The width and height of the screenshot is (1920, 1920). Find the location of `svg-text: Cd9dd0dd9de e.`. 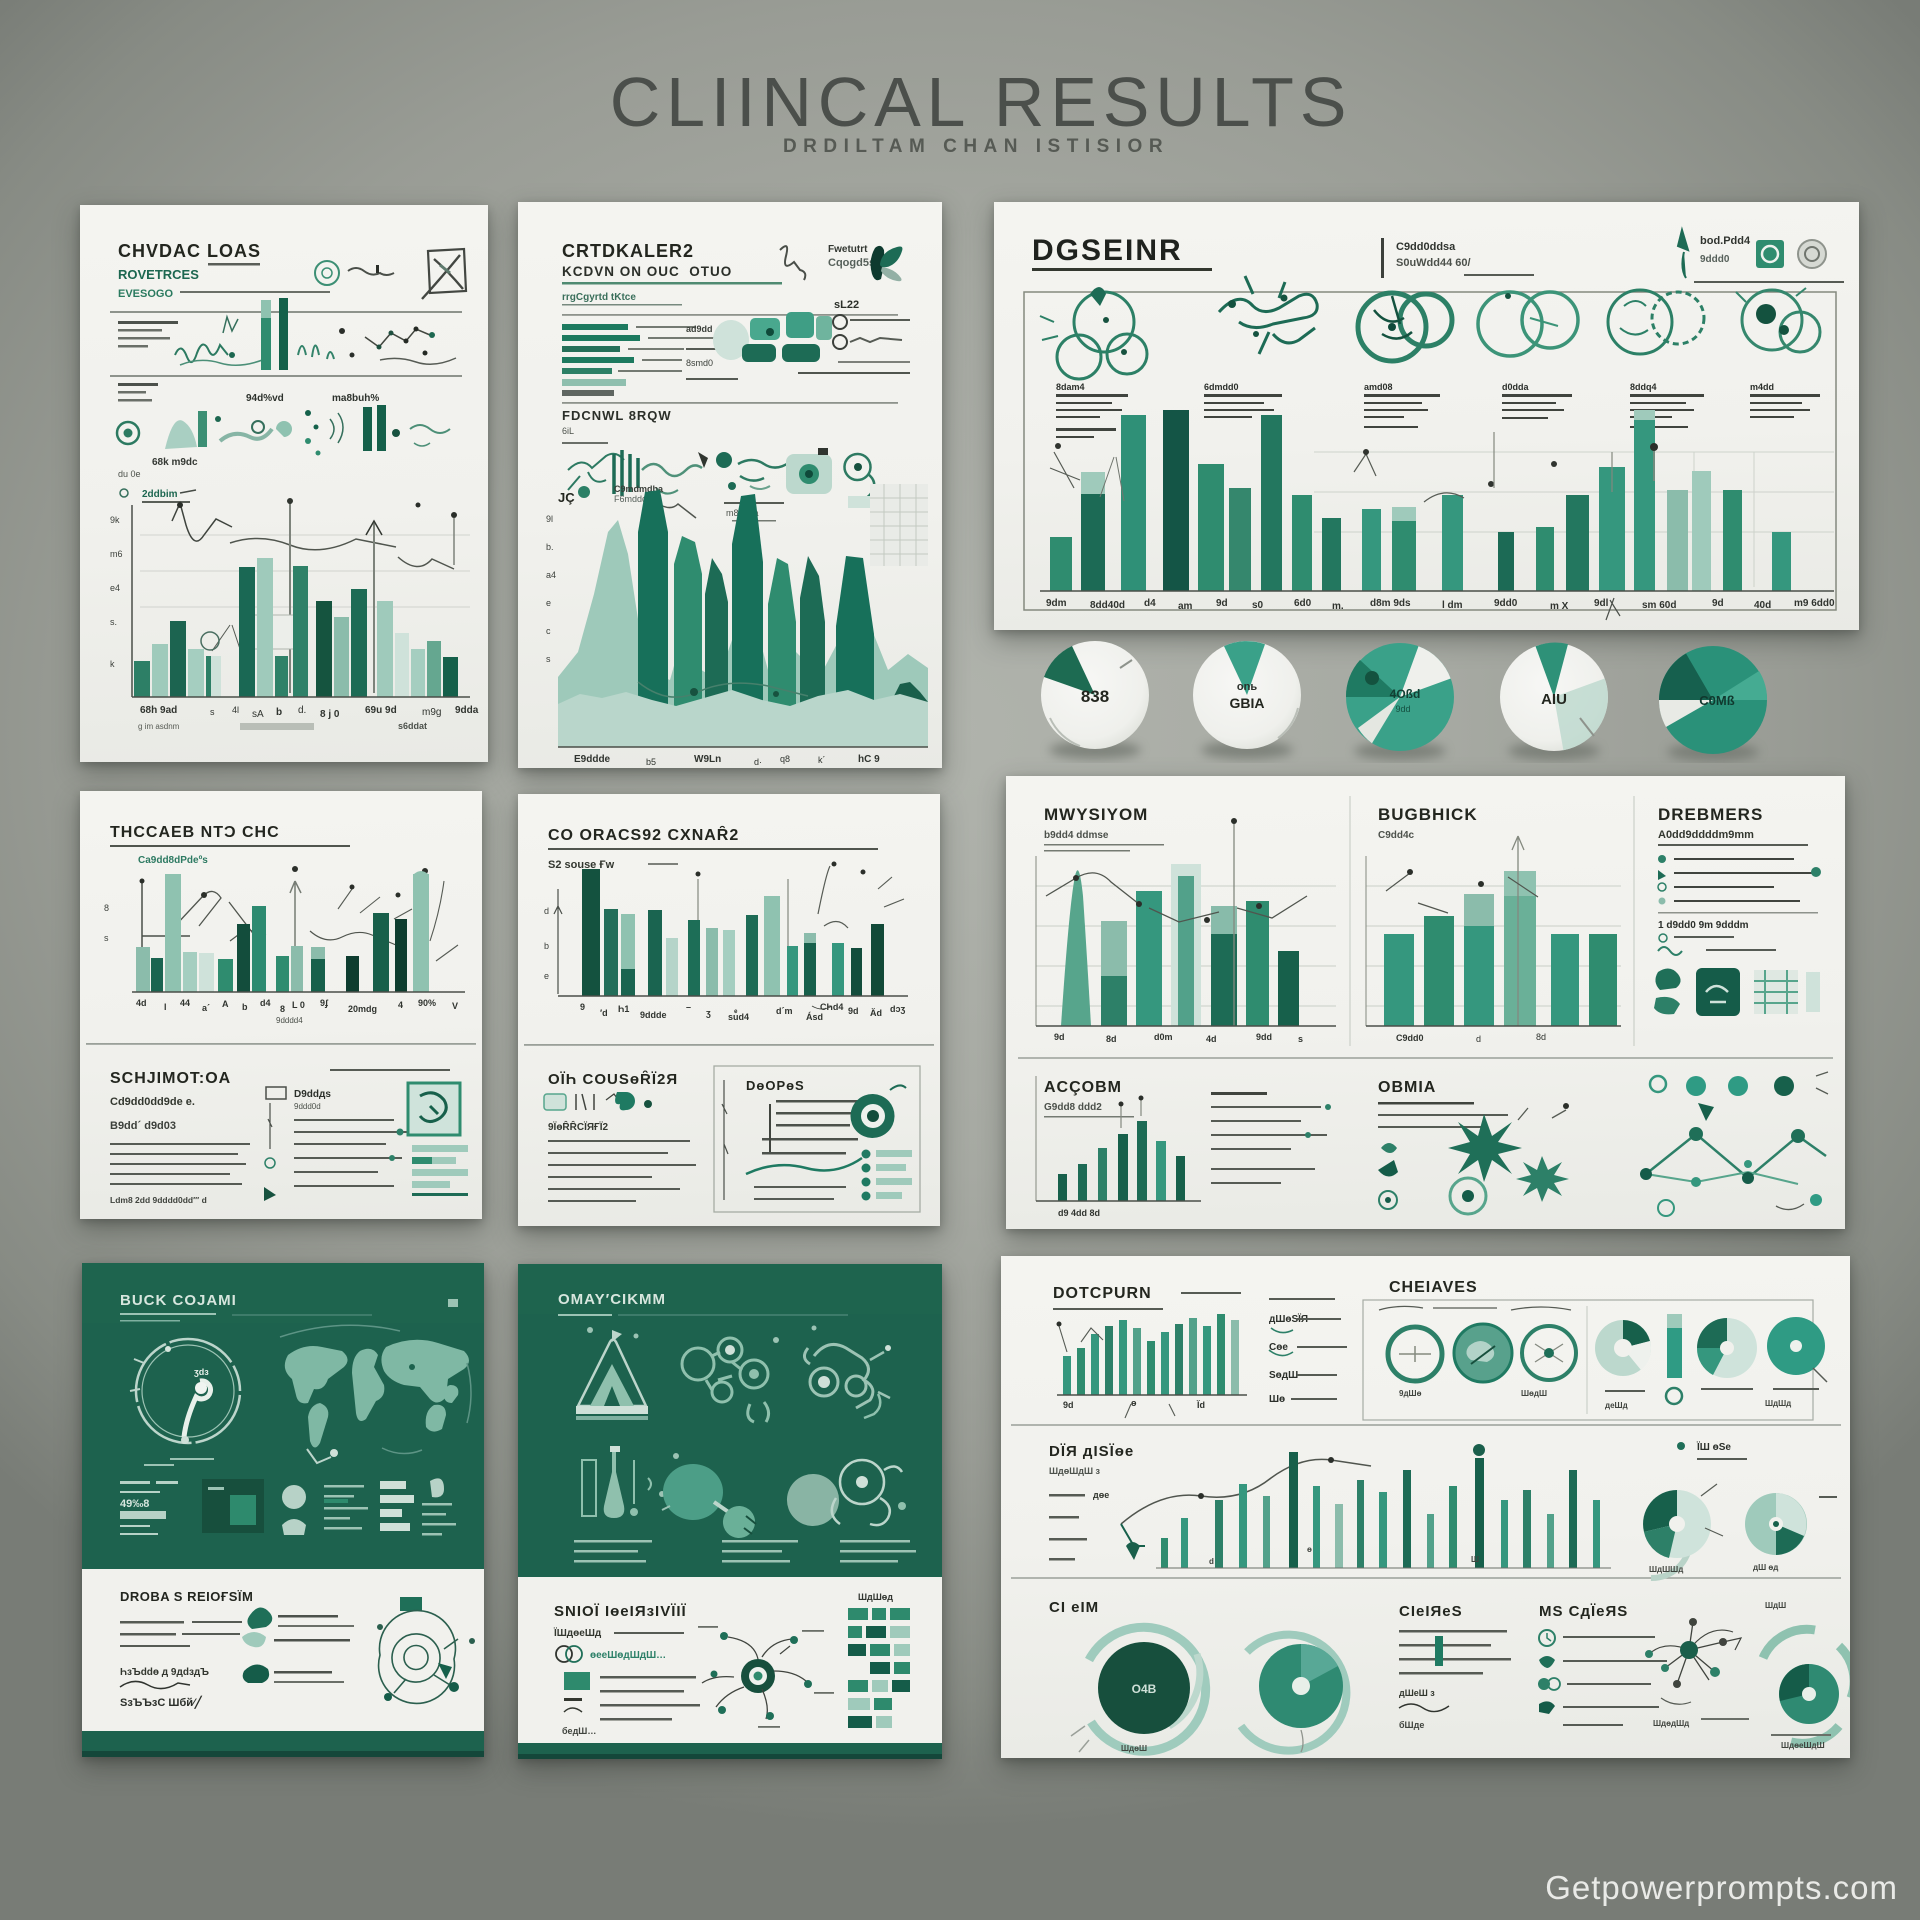

svg-text: Cd9dd0dd9de e. is located at coordinates (152, 1102).